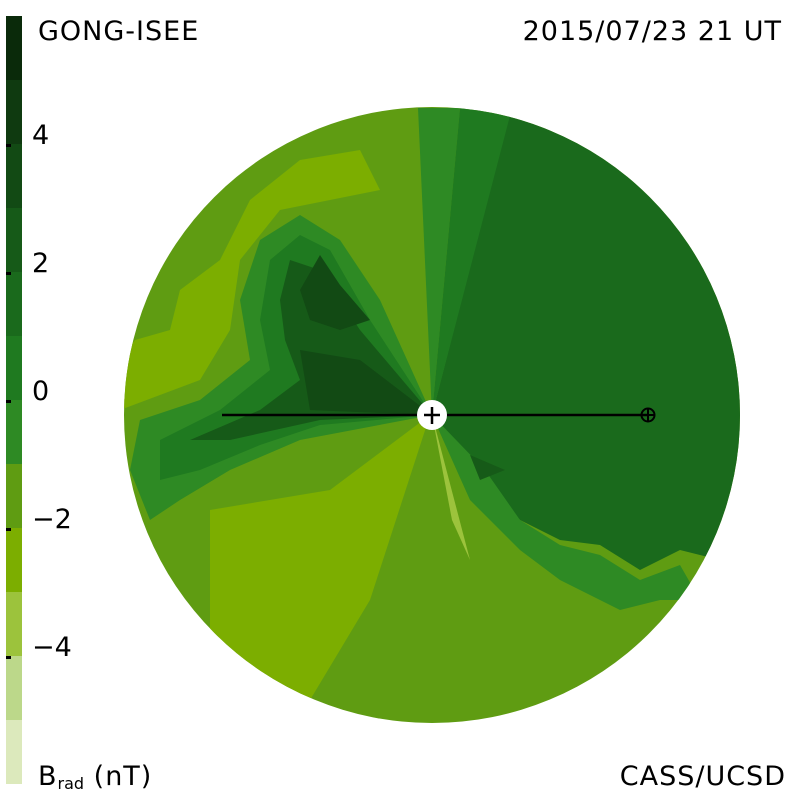 The image size is (800, 800). What do you see at coordinates (118, 776) in the screenshot?
I see `unit-label: (nT)` at bounding box center [118, 776].